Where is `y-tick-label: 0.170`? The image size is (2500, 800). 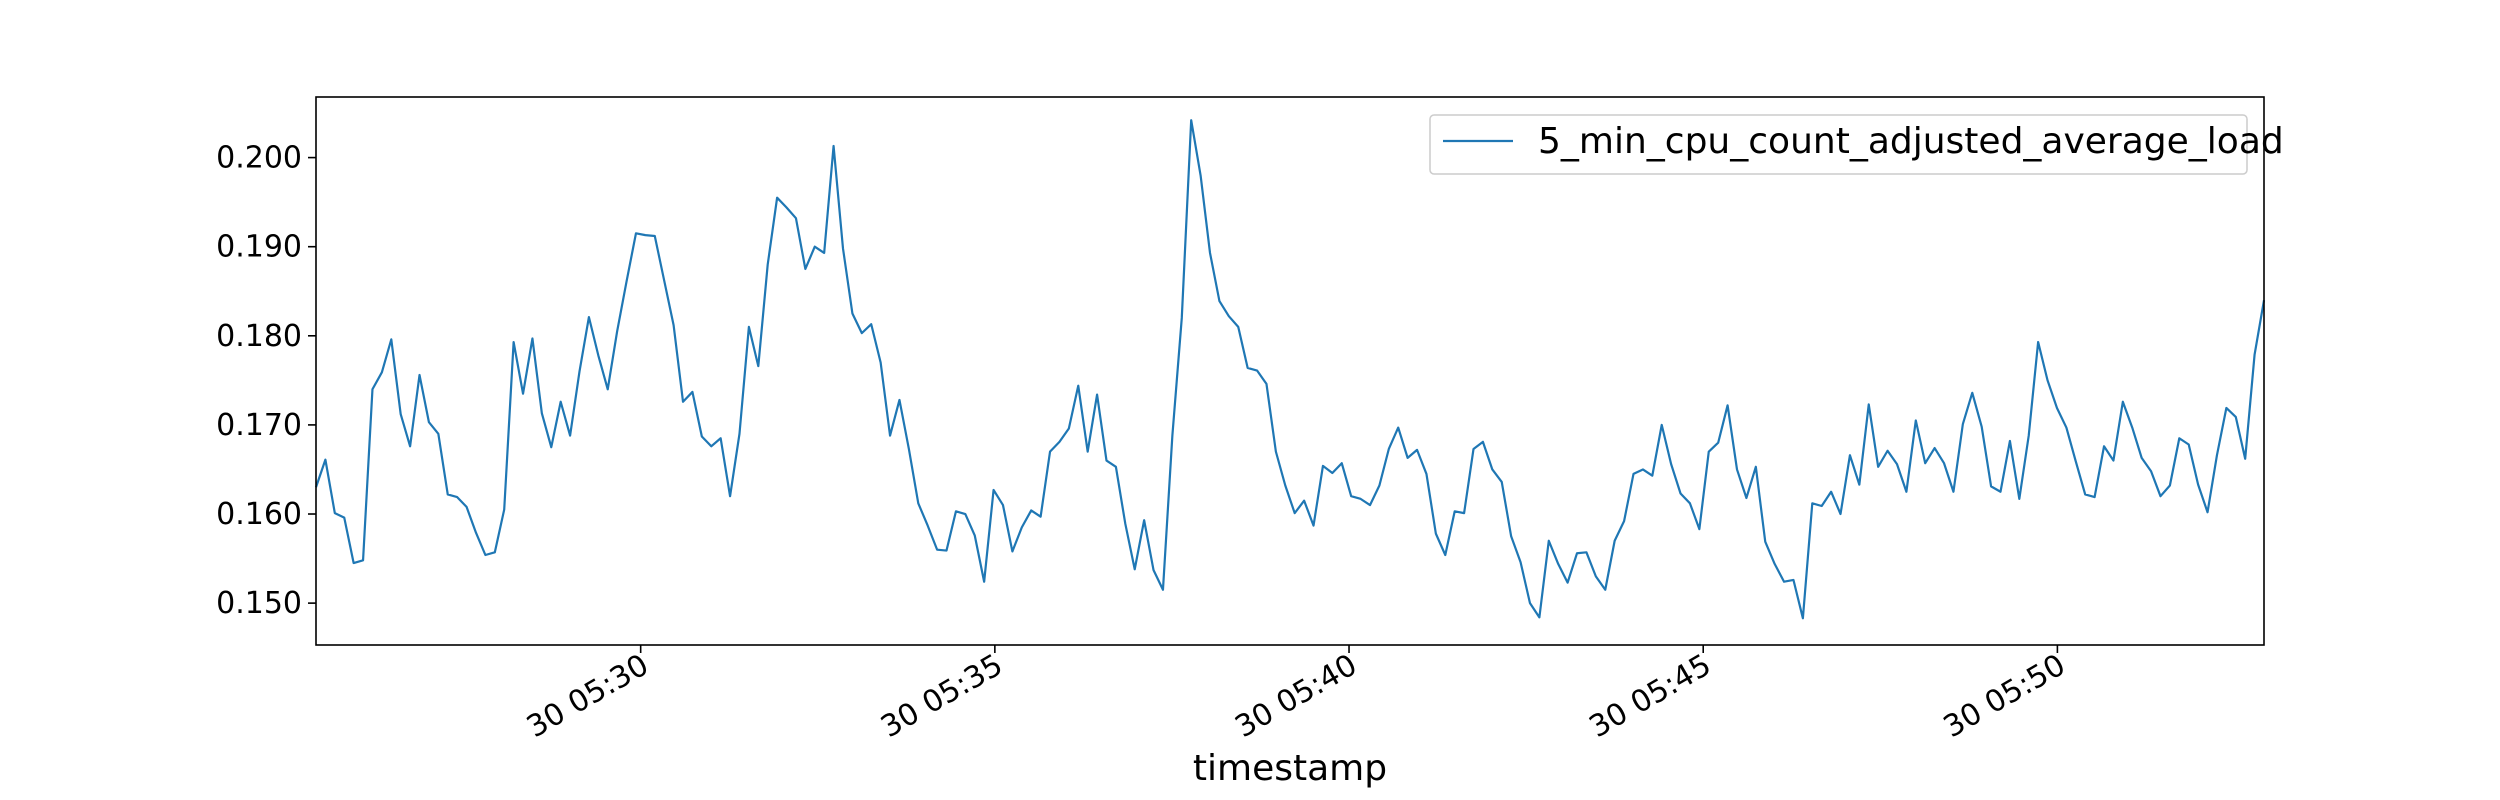 y-tick-label: 0.170 is located at coordinates (259, 425).